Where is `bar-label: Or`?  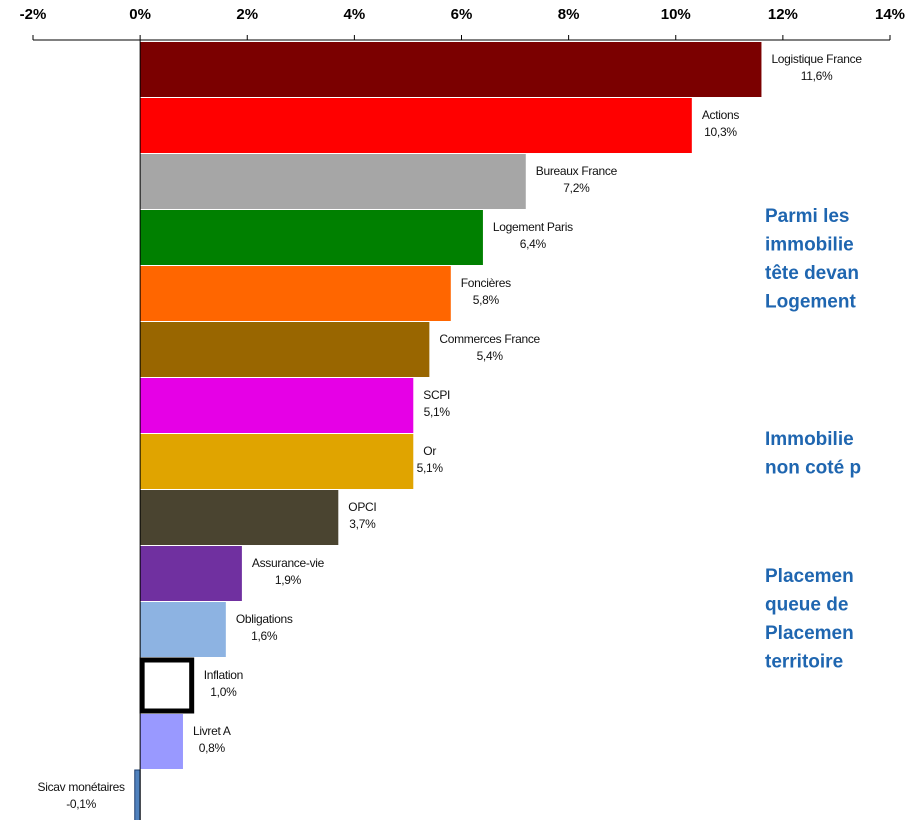 bar-label: Or is located at coordinates (429, 451).